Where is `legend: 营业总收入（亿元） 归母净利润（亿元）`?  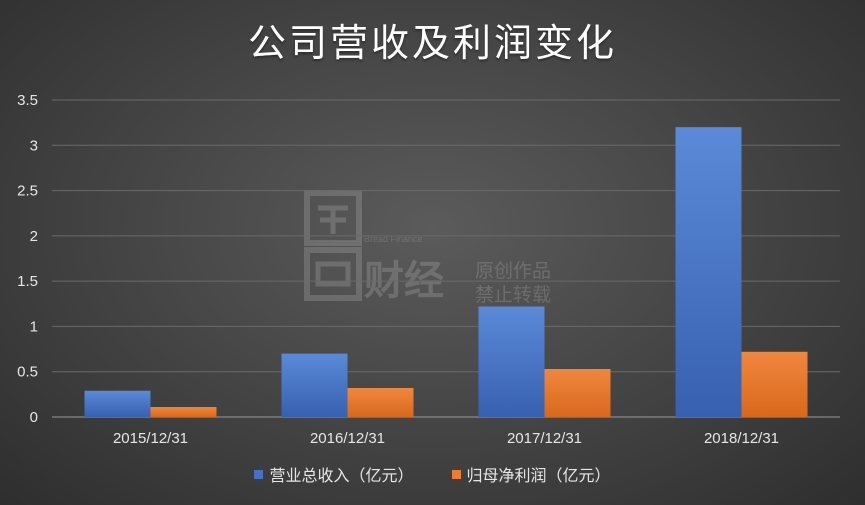
legend: 营业总收入（亿元） 归母净利润（亿元） is located at coordinates (432, 474).